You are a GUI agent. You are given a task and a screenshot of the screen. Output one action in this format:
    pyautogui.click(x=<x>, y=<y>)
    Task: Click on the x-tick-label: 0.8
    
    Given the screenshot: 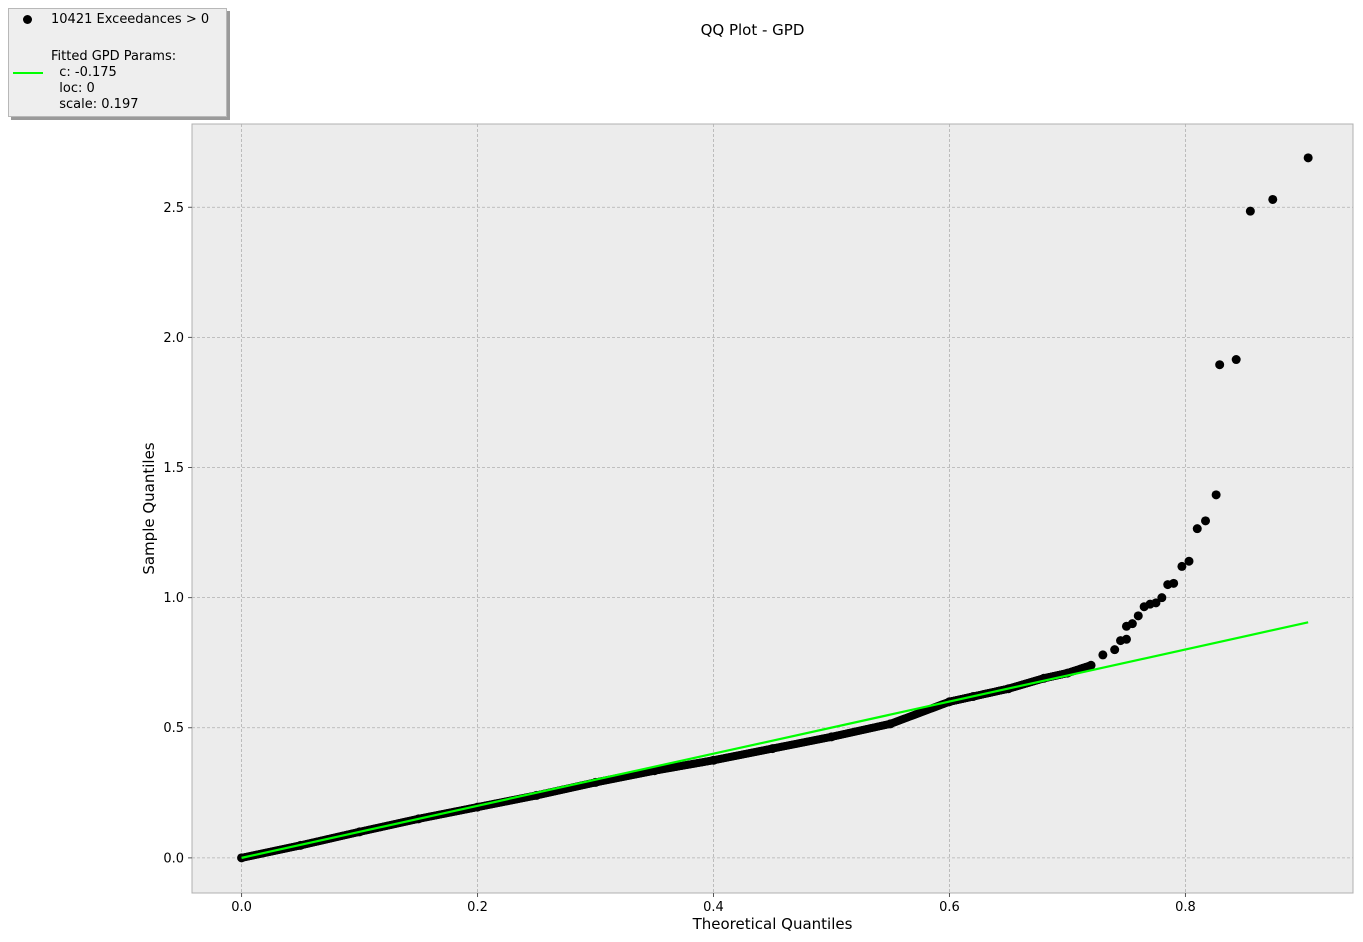 What is the action you would take?
    pyautogui.click(x=1185, y=907)
    